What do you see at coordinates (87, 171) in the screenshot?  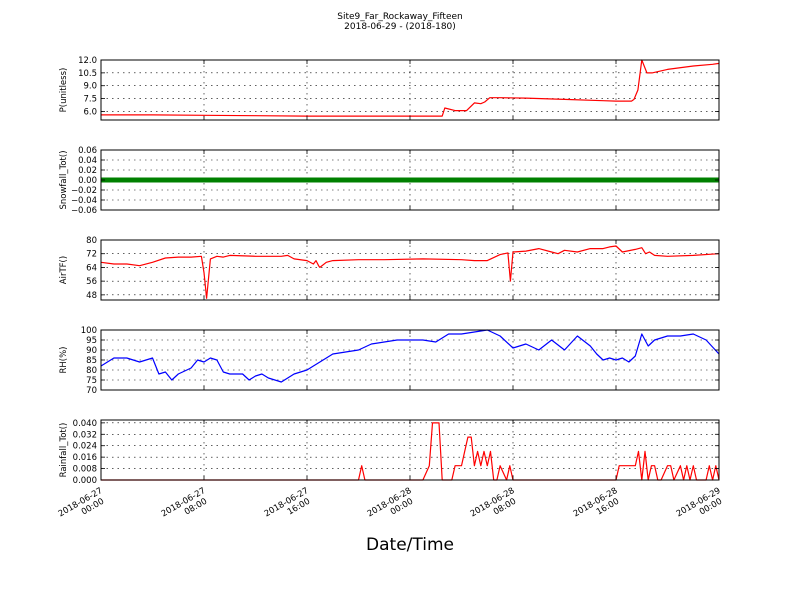 I see `y-tick-label: 0.02` at bounding box center [87, 171].